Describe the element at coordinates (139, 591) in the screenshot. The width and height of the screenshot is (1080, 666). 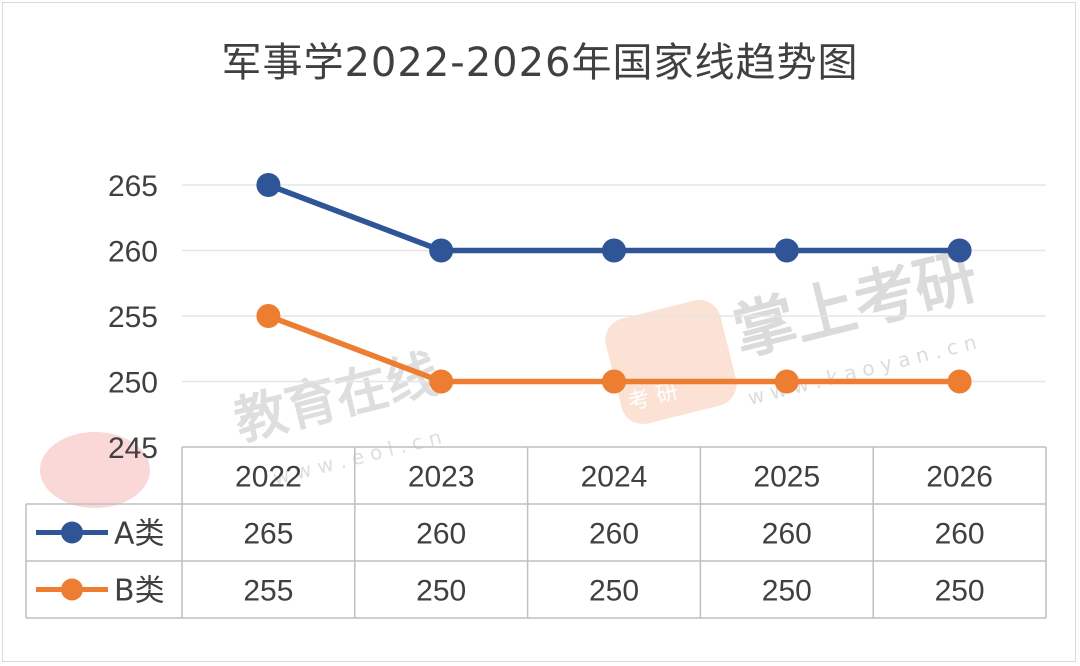
I see `legend-label: B类` at that location.